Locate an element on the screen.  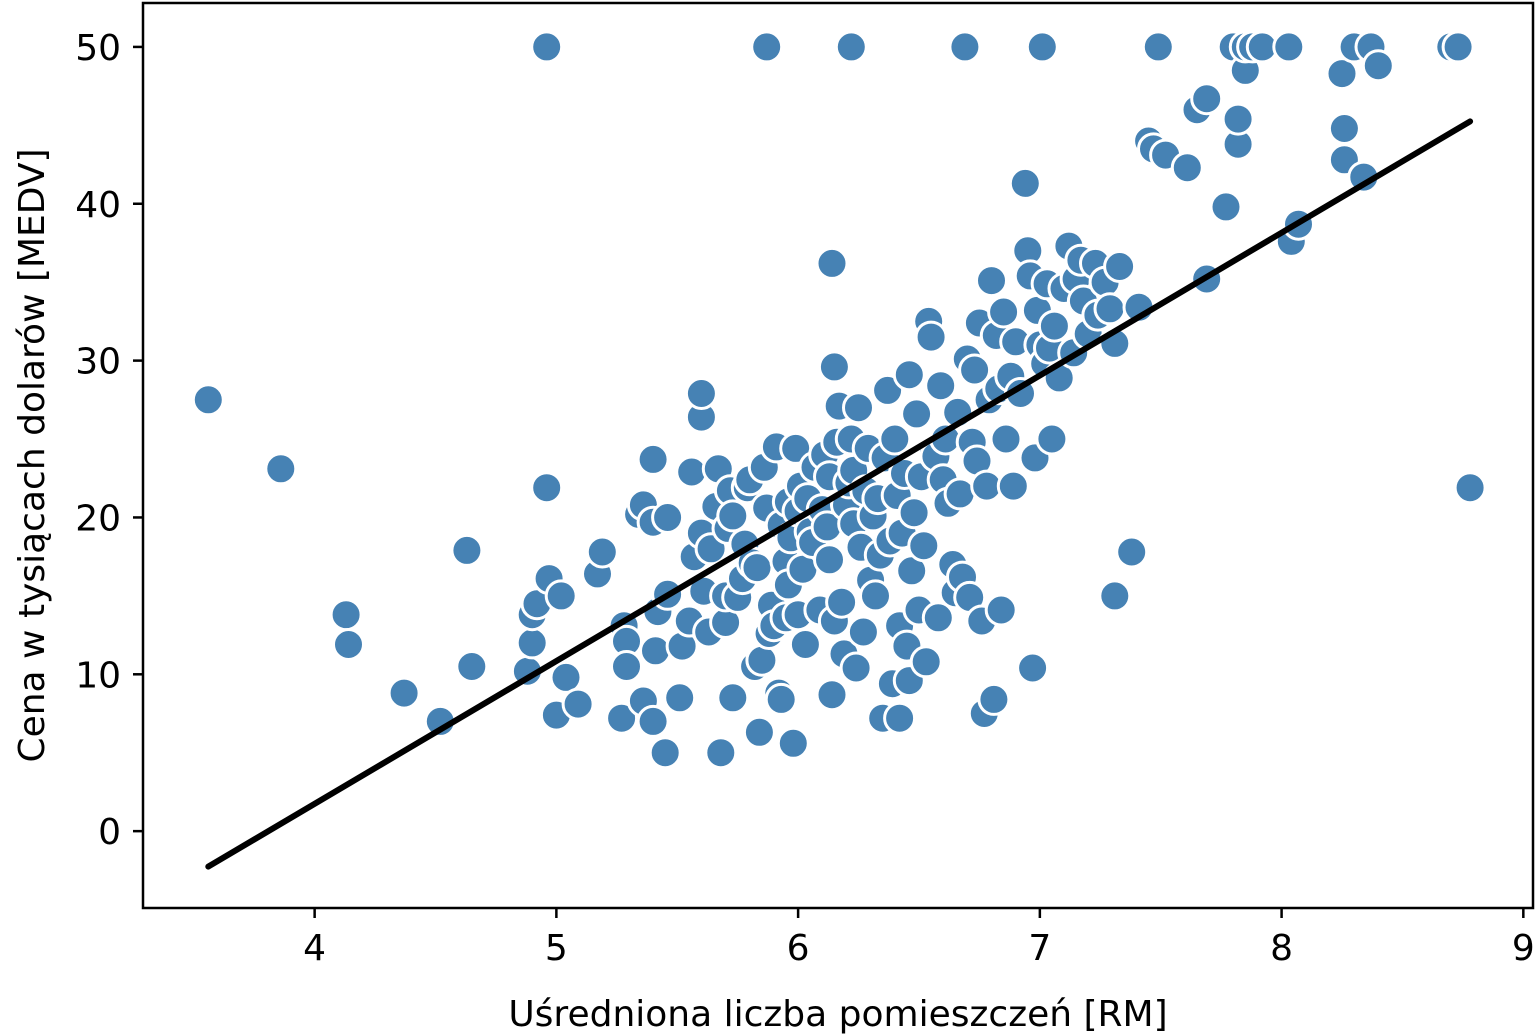
x-axis-ticks: 4 5 6 7 8 9 is located at coordinates (919, 938).